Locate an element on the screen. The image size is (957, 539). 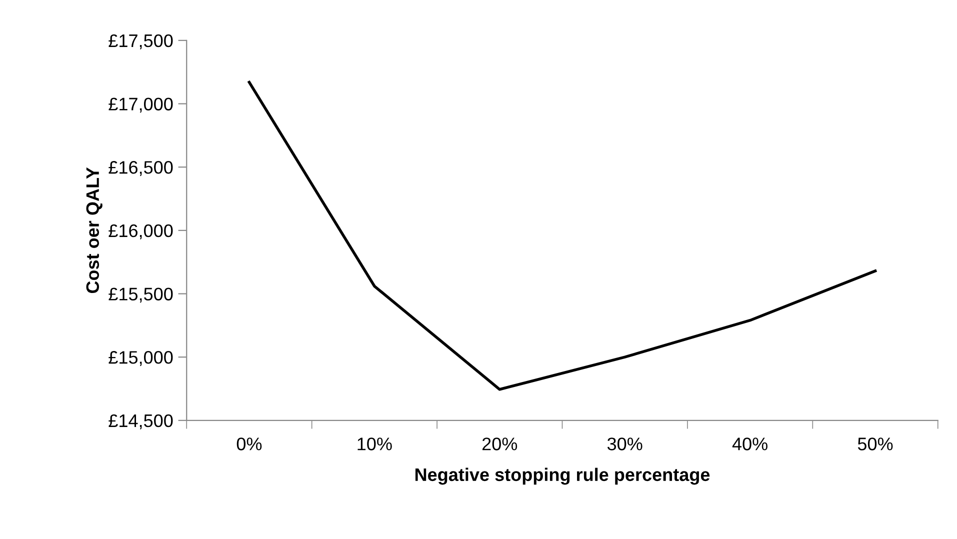
y-tick-label: £15,500 is located at coordinates (140, 295).